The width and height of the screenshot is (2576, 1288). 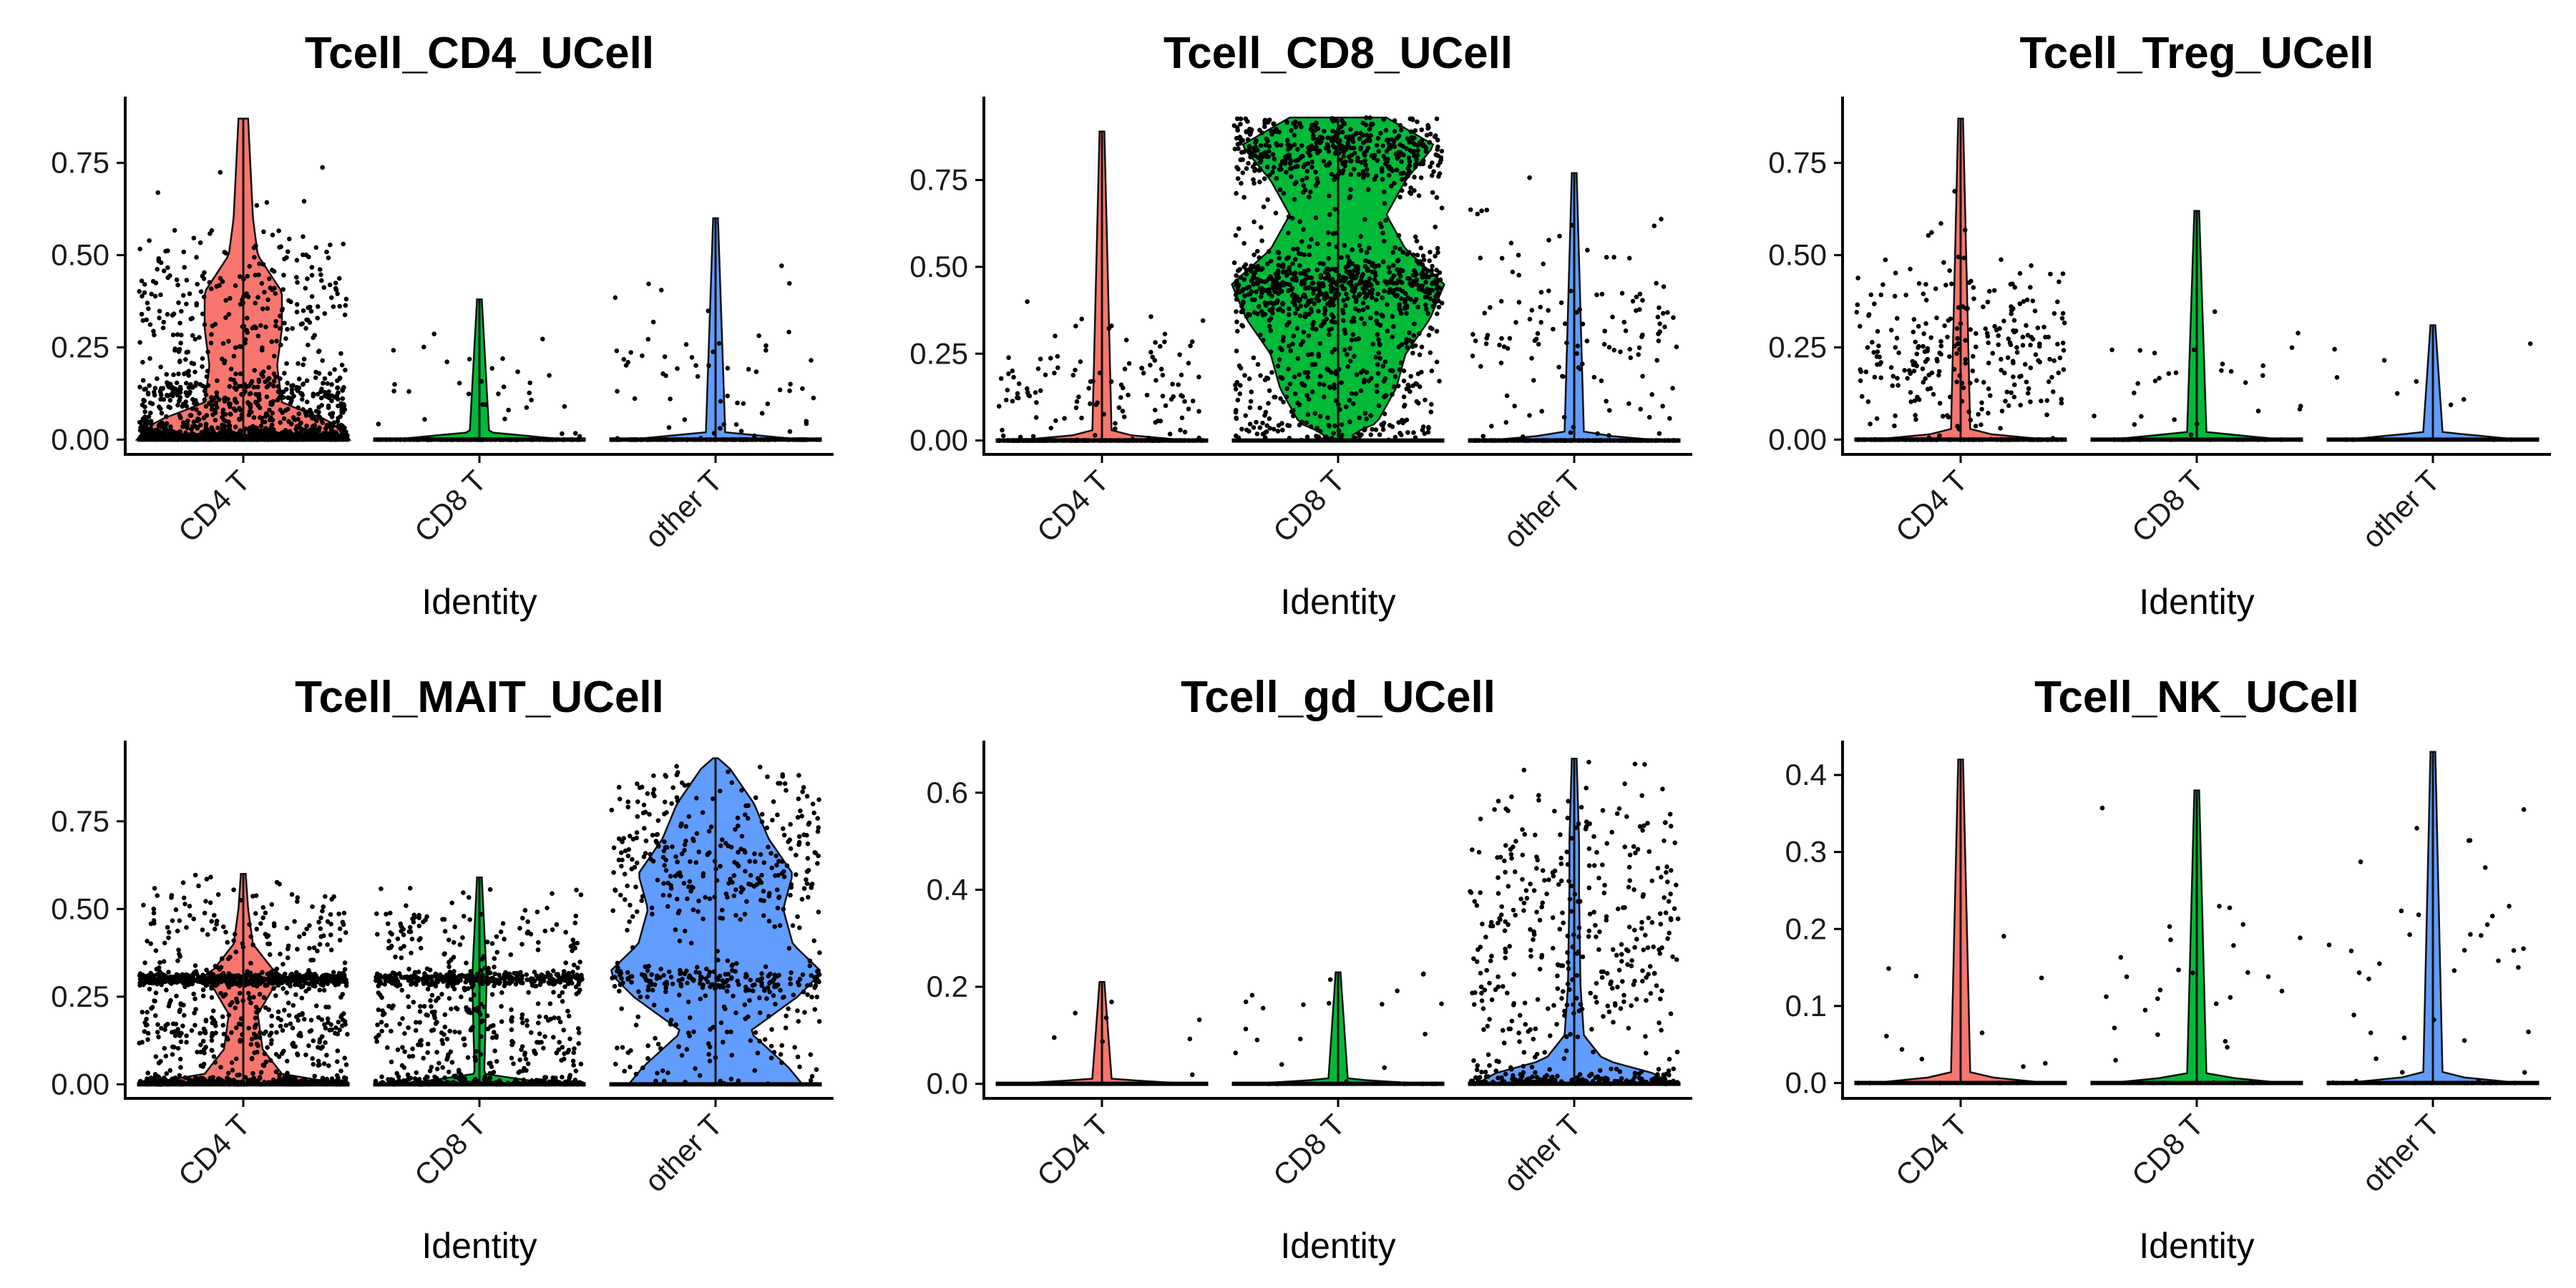 What do you see at coordinates (80, 908) in the screenshot?
I see `y-tick-label: 0.50` at bounding box center [80, 908].